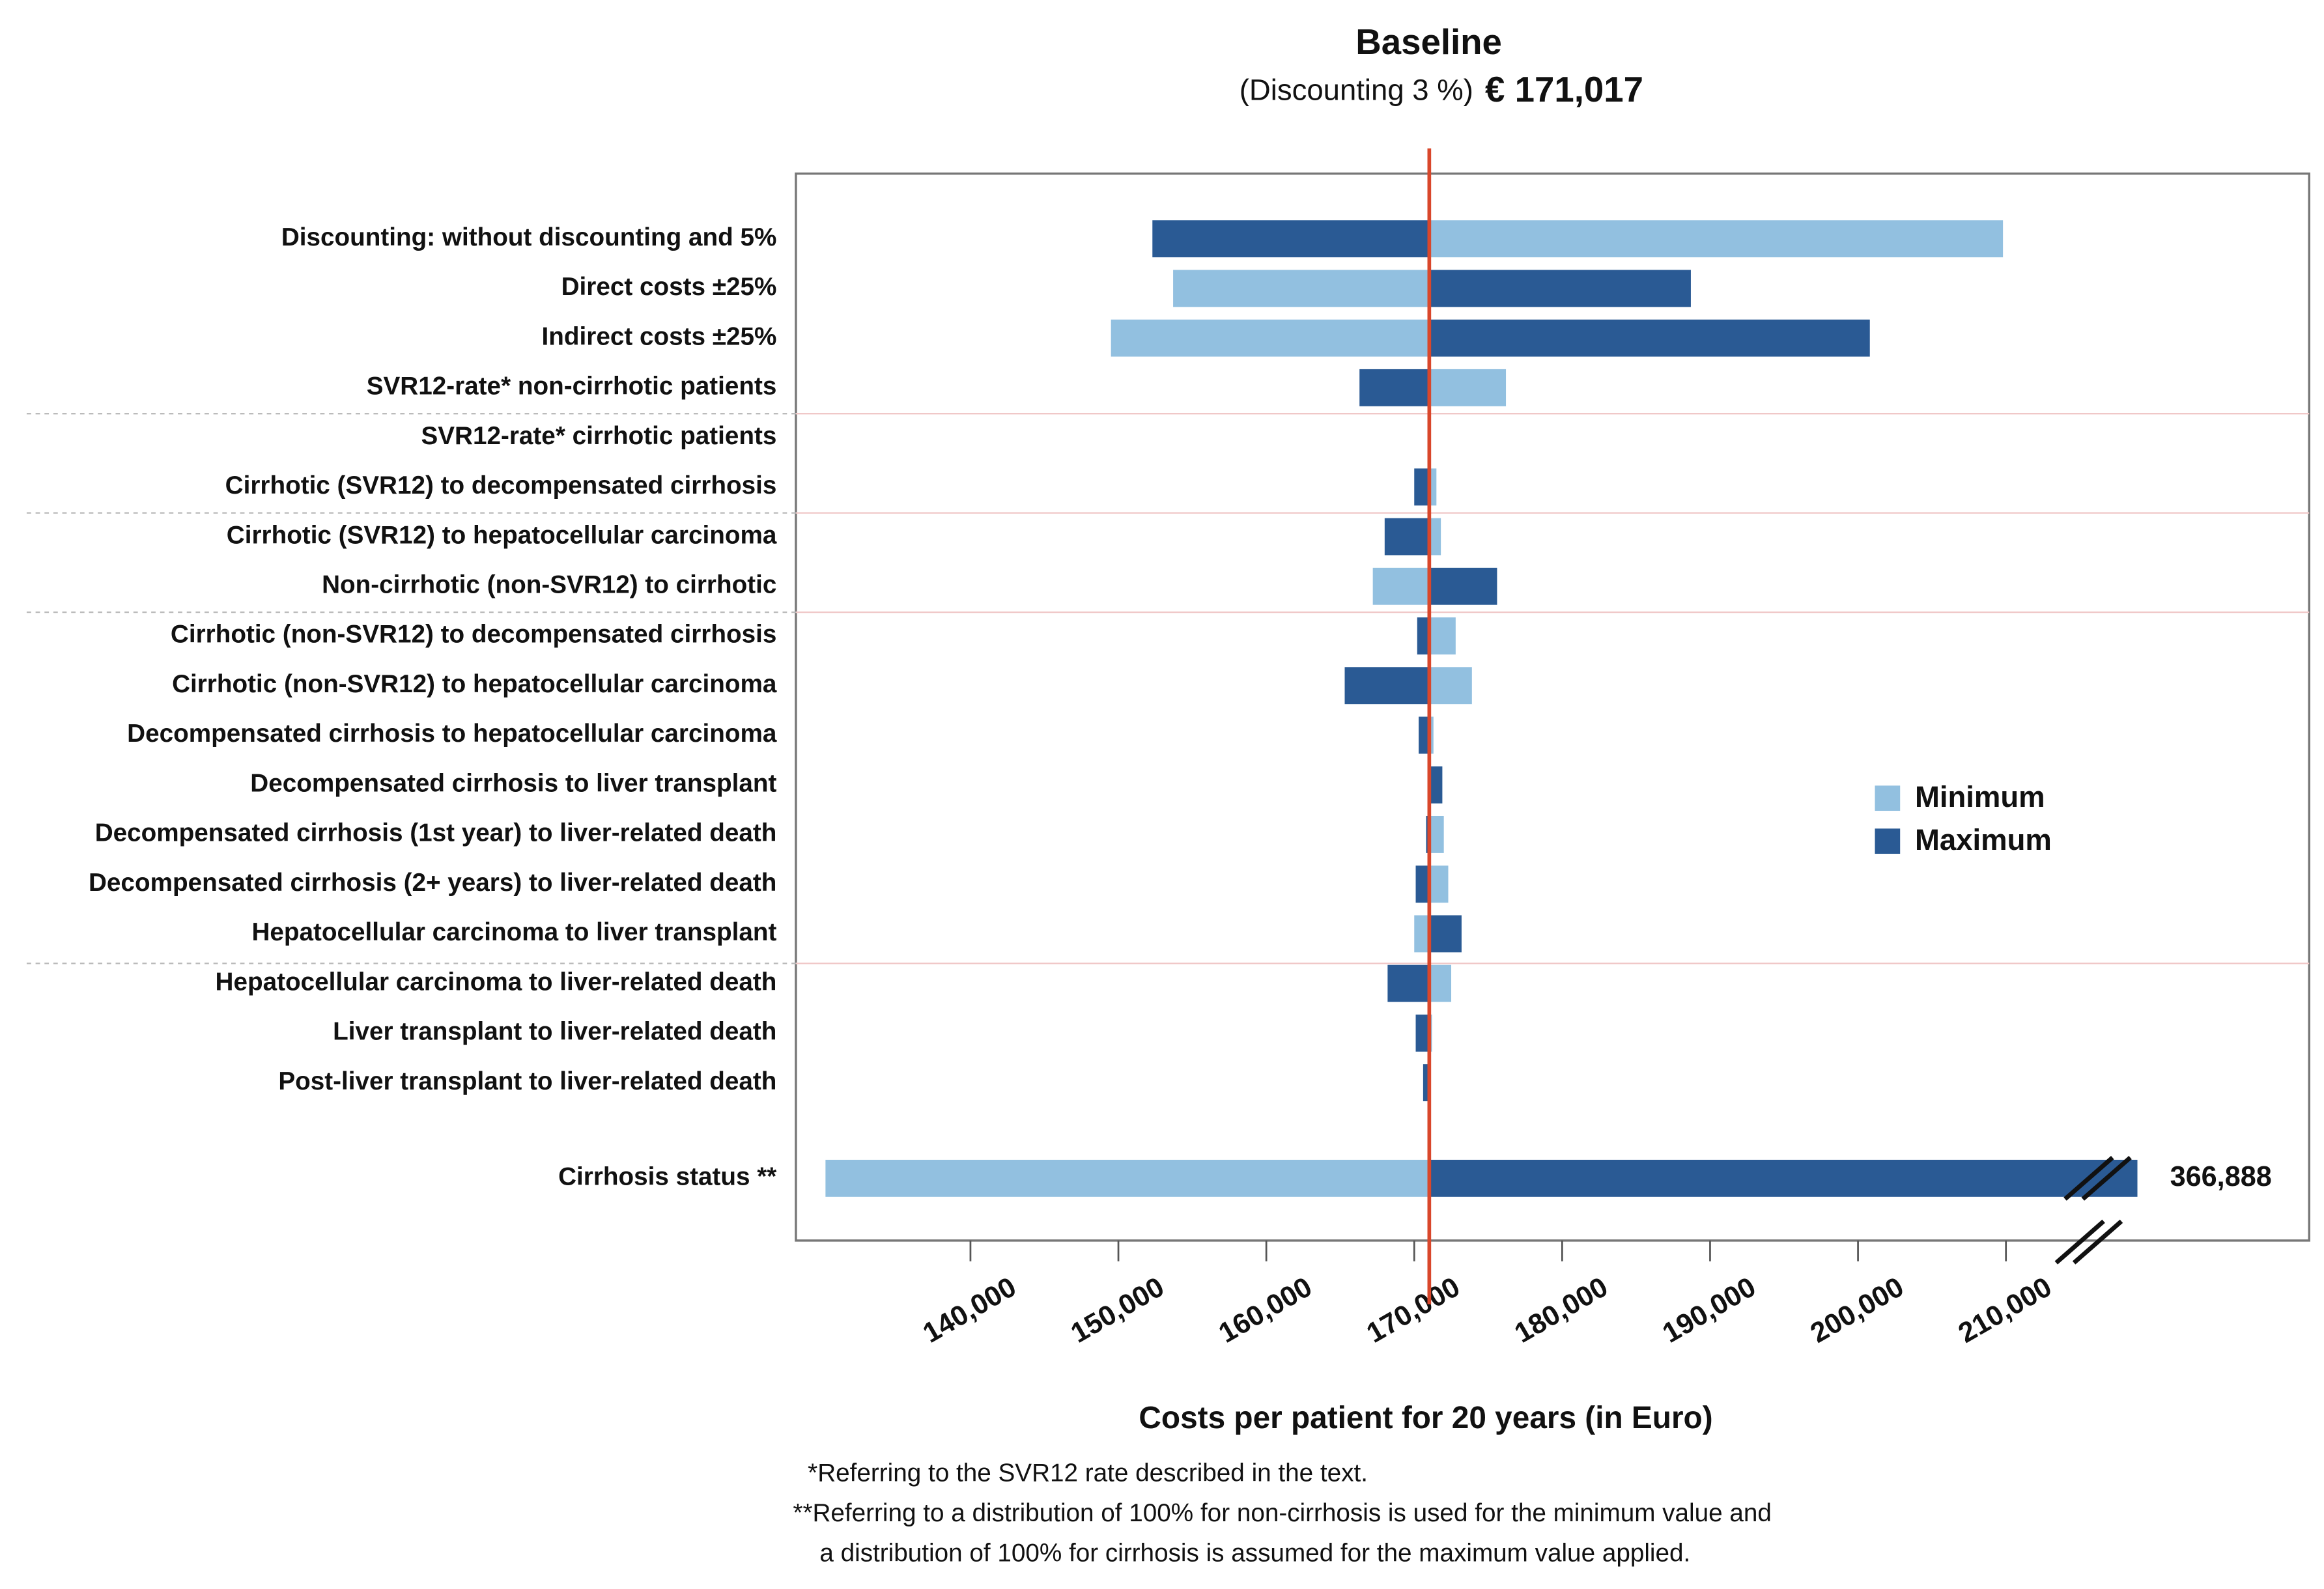 This screenshot has width=2324, height=1589. Describe the element at coordinates (1117, 1310) in the screenshot. I see `x-tick-label: 150,000` at that location.